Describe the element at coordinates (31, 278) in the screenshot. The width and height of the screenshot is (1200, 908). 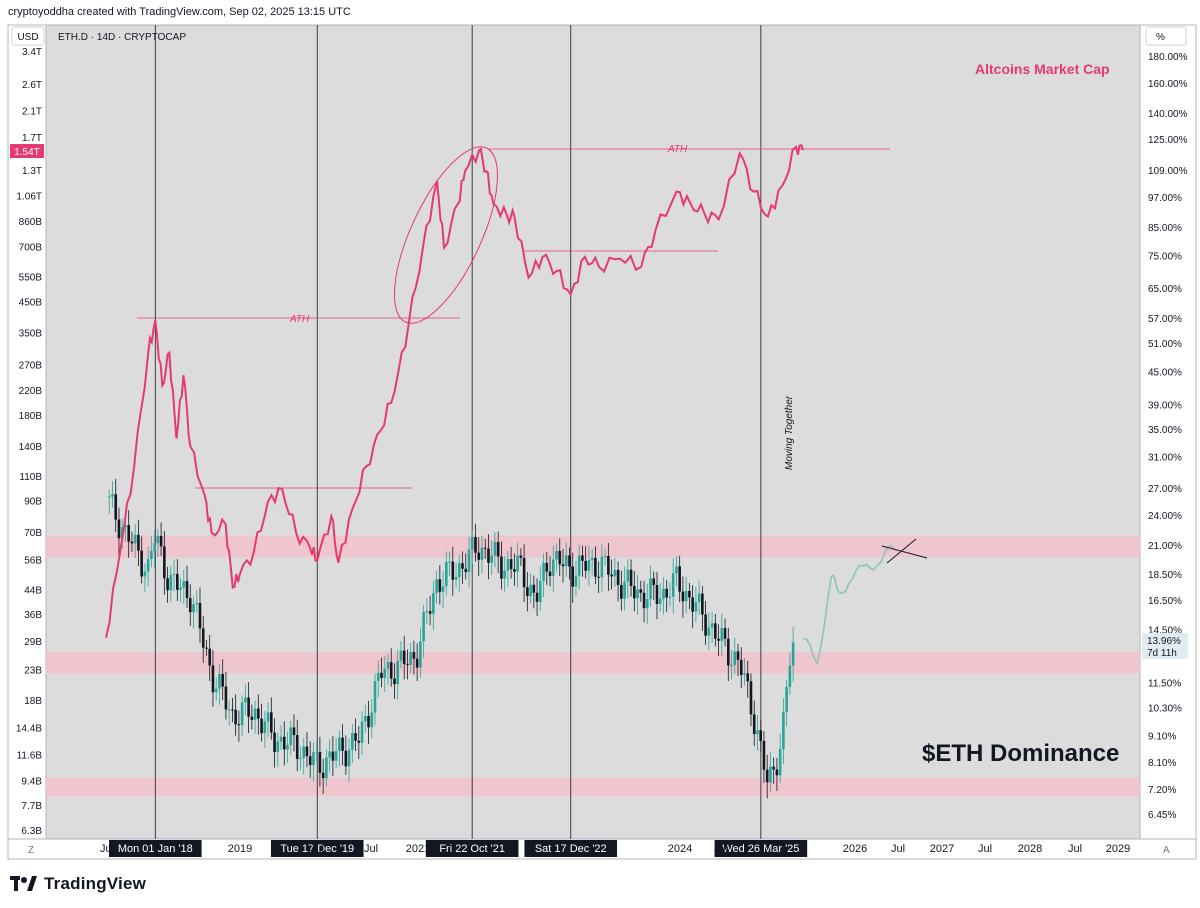
I see `left-tick-8: 550B` at that location.